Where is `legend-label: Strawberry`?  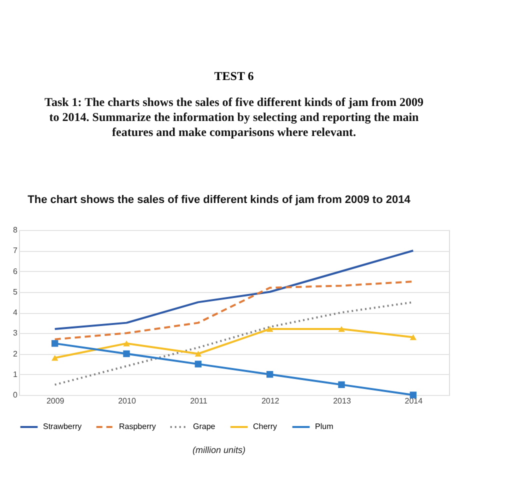 legend-label: Strawberry is located at coordinates (62, 426).